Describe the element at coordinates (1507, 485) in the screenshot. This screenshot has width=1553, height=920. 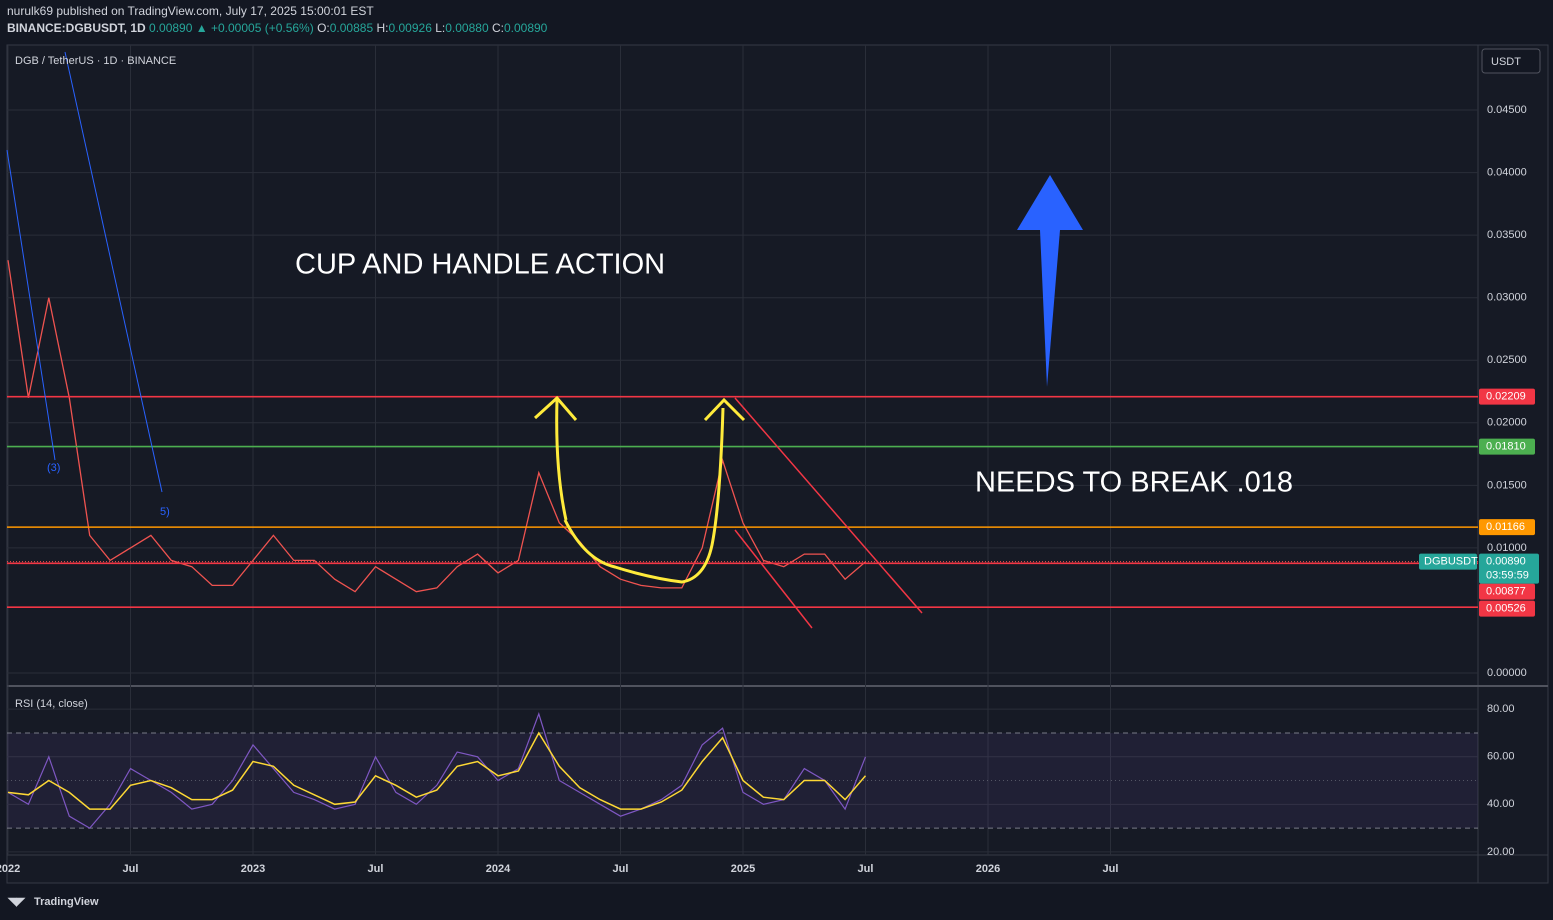
I see `y-tick-label: 0.01500` at that location.